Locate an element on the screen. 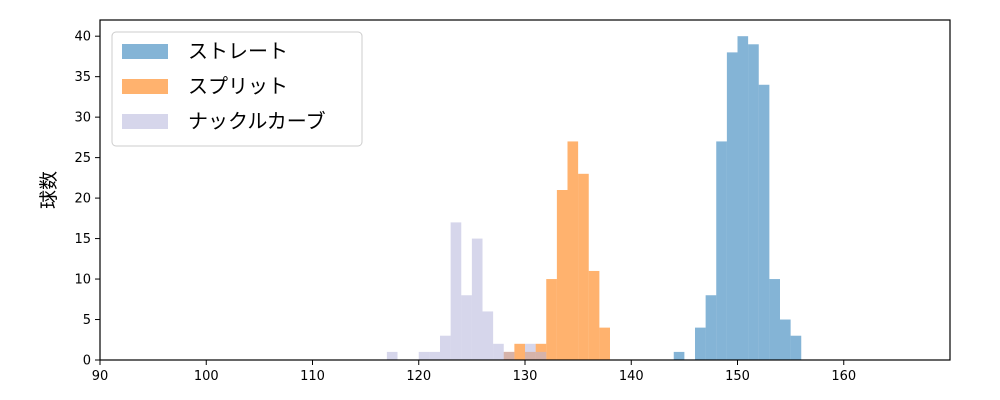 The width and height of the screenshot is (1000, 400). x-axis: 90 100 110 120 130 140 150 160 is located at coordinates (474, 372).